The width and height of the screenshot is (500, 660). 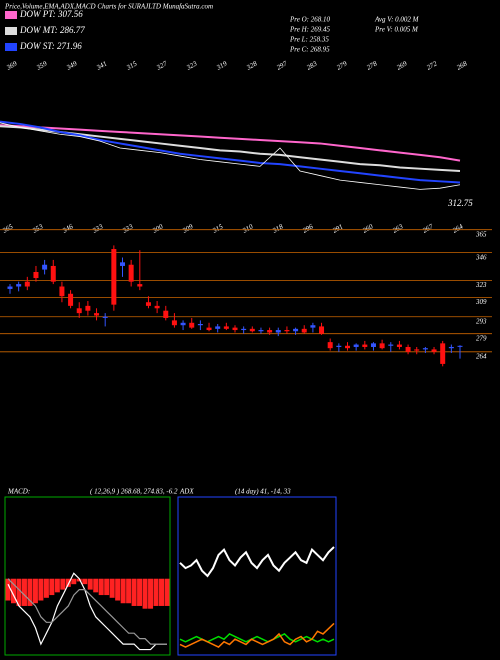 What do you see at coordinates (309, 50) in the screenshot?
I see `stat: Pre C: 268.95` at bounding box center [309, 50].